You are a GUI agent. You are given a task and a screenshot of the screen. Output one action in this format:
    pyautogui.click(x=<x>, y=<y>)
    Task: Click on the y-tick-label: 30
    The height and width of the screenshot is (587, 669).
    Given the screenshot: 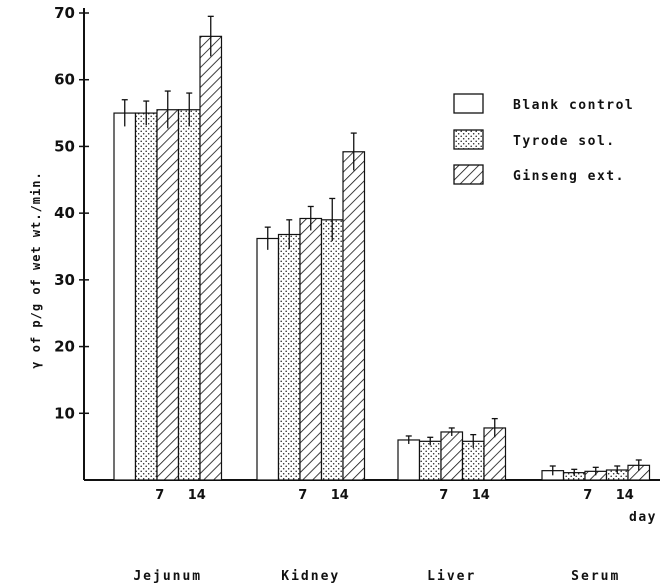 What is the action you would take?
    pyautogui.click(x=64, y=280)
    